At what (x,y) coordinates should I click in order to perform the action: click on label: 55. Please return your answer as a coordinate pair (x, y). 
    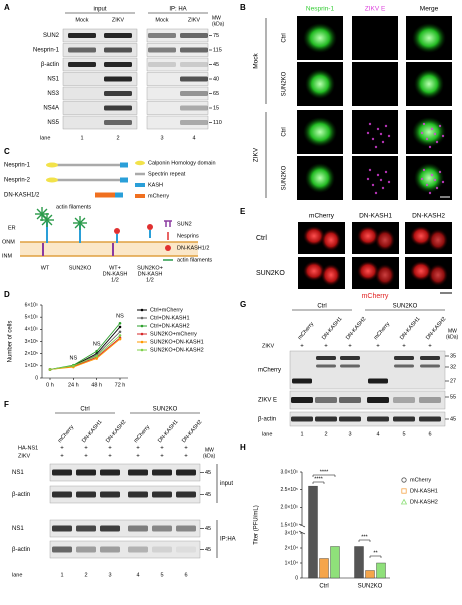
    Looking at the image, I should click on (453, 397).